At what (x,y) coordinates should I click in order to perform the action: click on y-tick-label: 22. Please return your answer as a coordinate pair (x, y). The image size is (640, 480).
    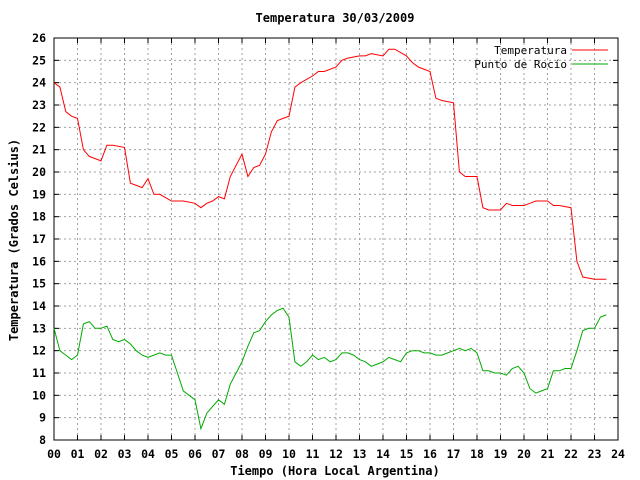
    Looking at the image, I should click on (39, 127).